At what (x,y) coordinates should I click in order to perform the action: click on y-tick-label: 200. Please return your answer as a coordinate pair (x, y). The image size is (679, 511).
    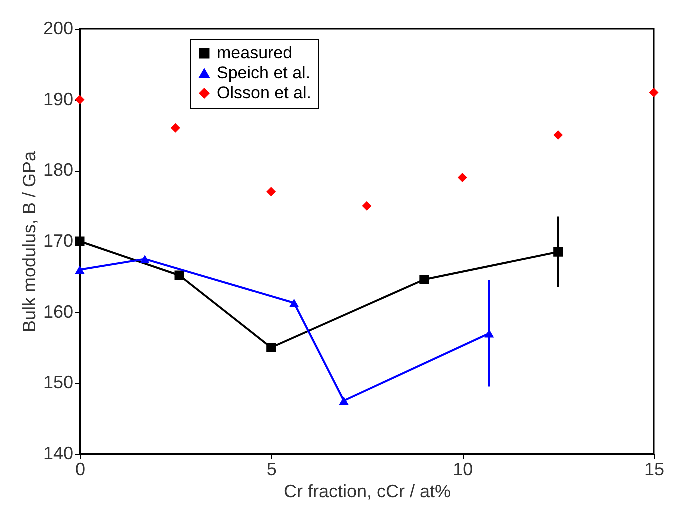
    Looking at the image, I should click on (58, 28).